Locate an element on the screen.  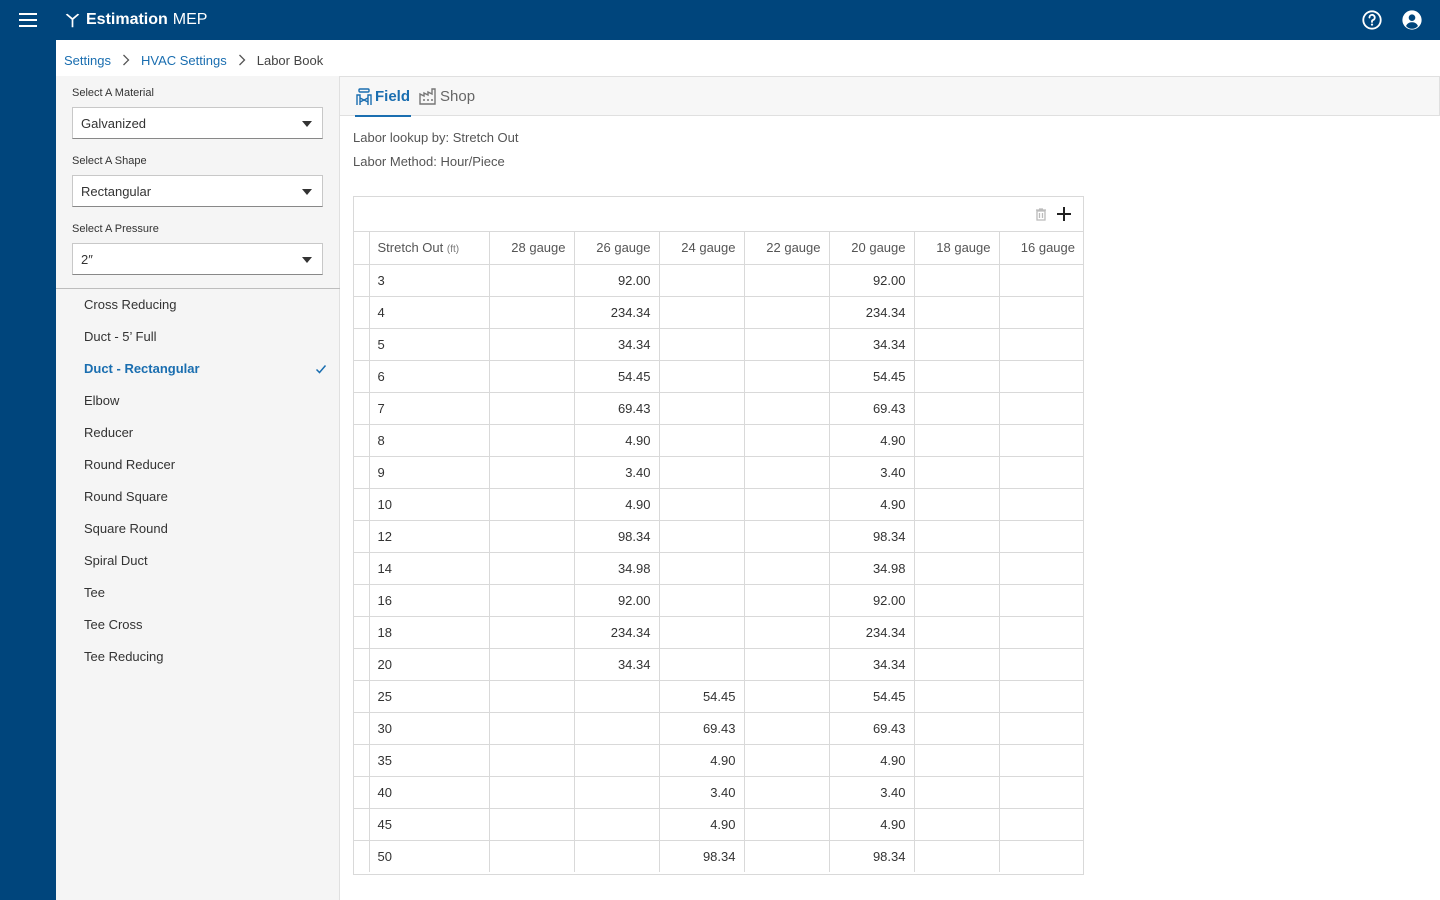
labor-value-cell: 34.98 is located at coordinates (872, 568).